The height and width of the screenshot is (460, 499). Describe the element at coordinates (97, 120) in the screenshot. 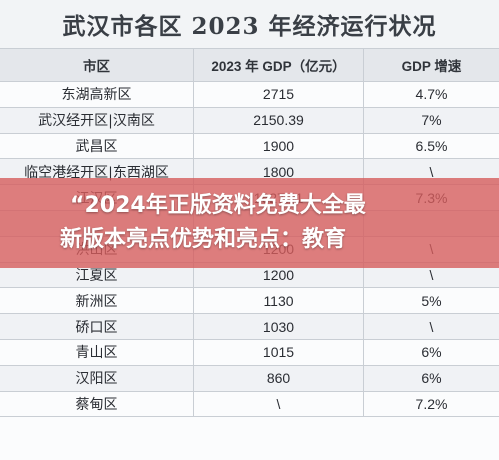

I see `cell-district: 武汉经开区|汉南区` at that location.